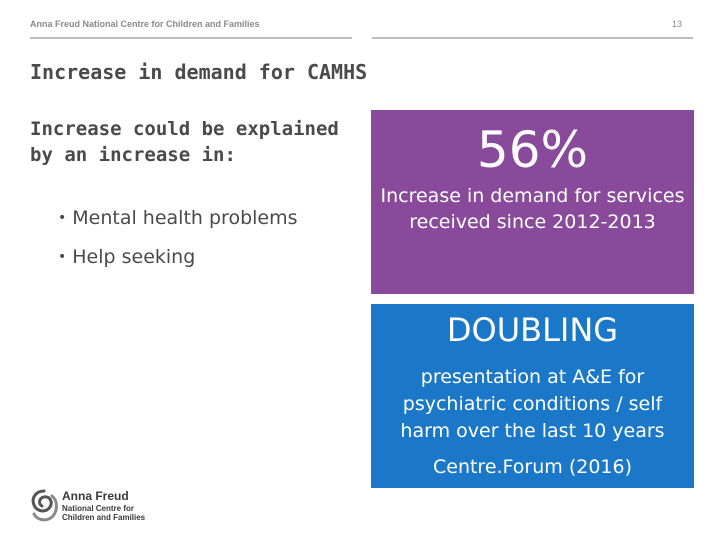  Describe the element at coordinates (532, 150) in the screenshot. I see `stat-value: 56%` at that location.